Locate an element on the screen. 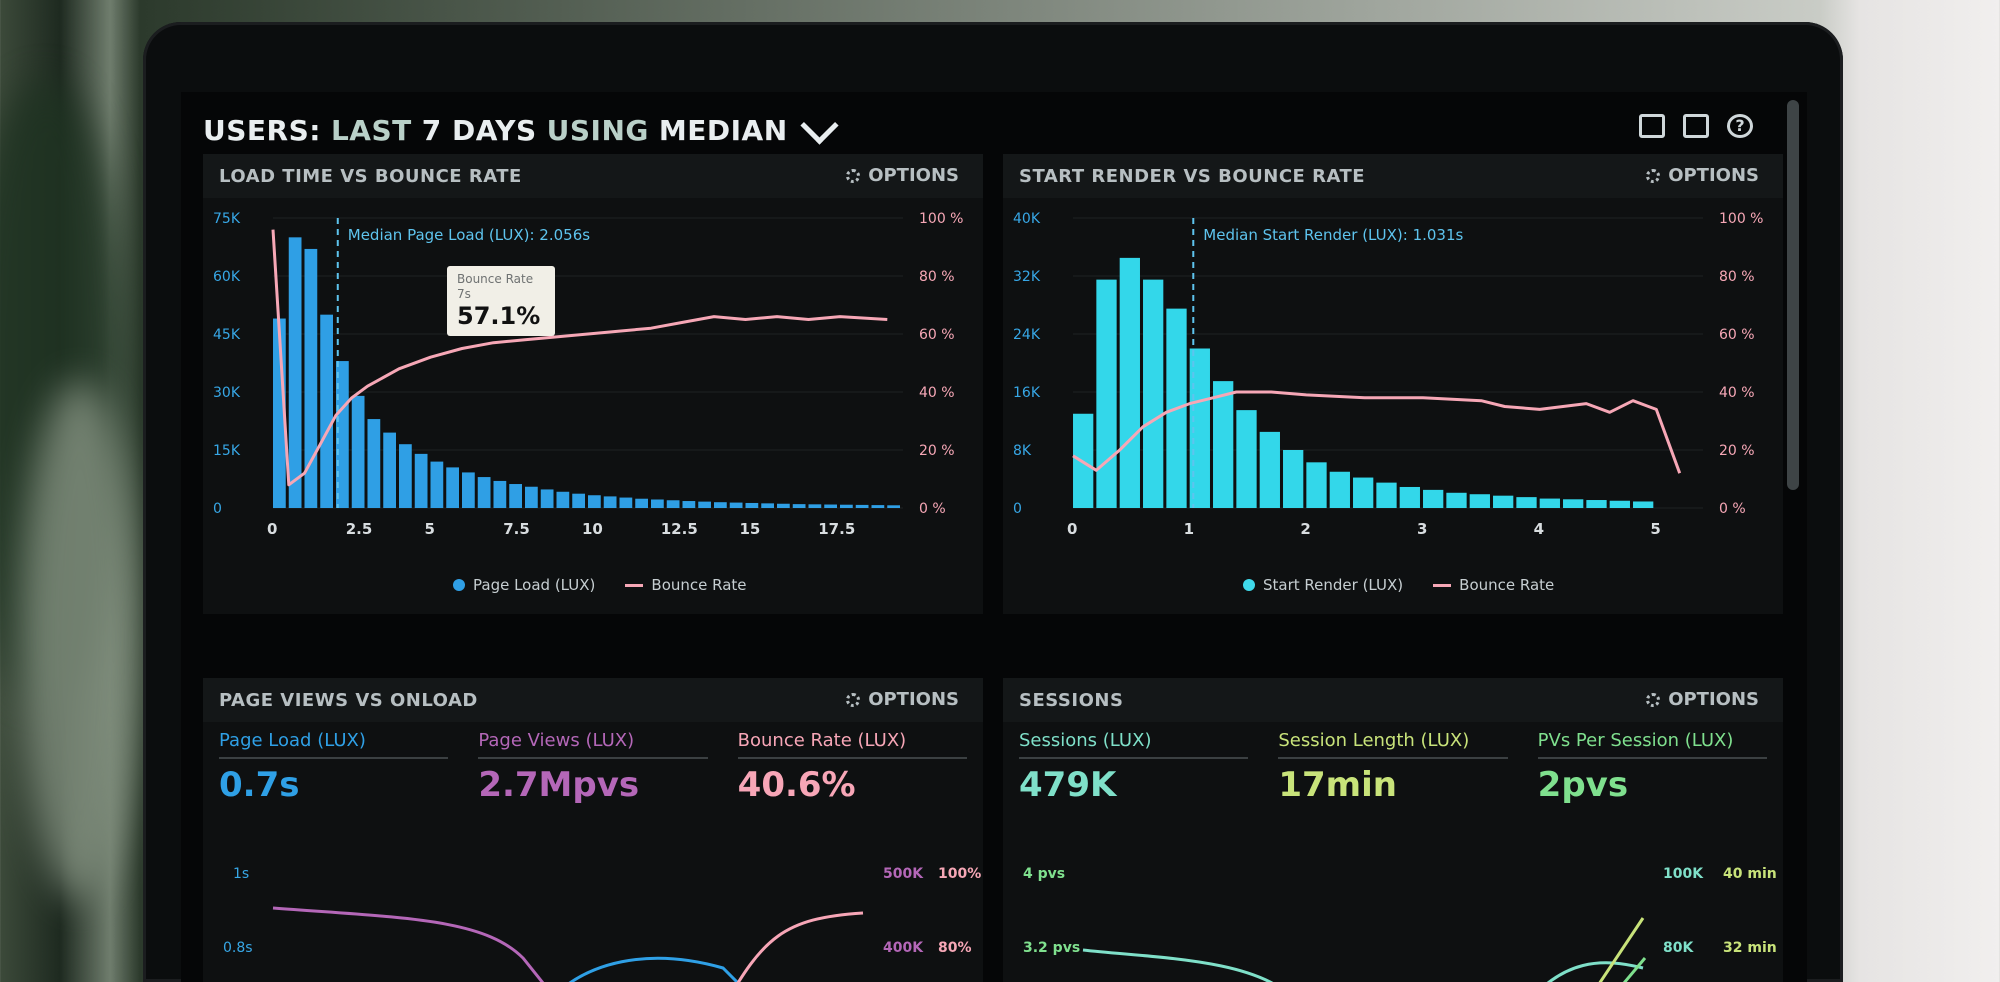  x-tick: 7.5 is located at coordinates (516, 529).